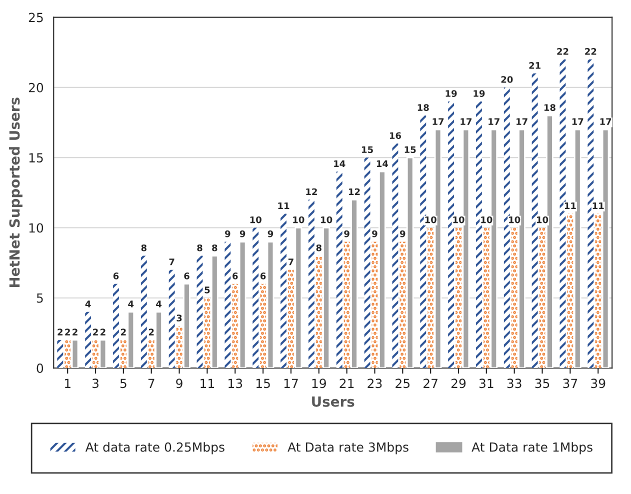 Image resolution: width=631 pixels, height=494 pixels. What do you see at coordinates (333, 401) in the screenshot?
I see `x-axis-title: Users` at bounding box center [333, 401].